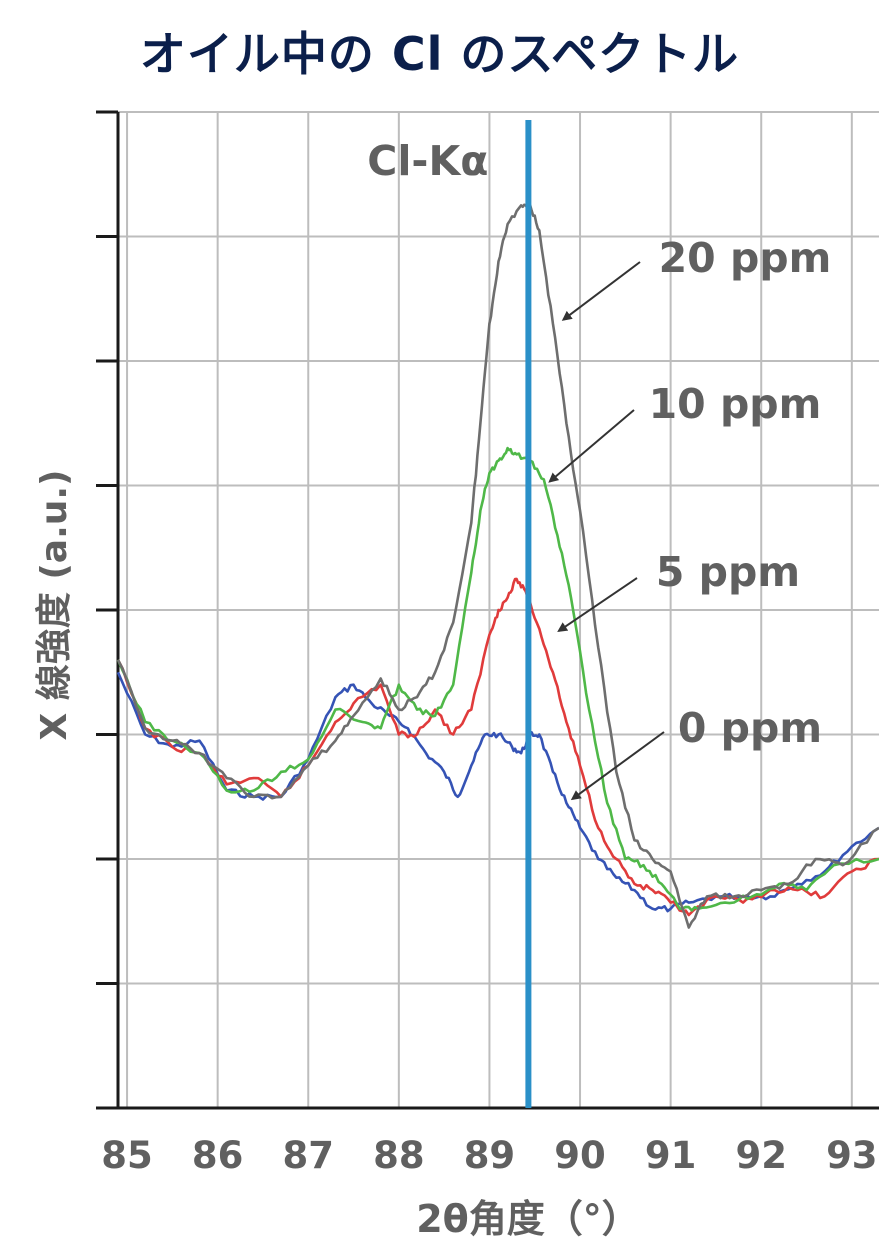 The width and height of the screenshot is (879, 1242). What do you see at coordinates (309, 1155) in the screenshot?
I see `x-tick-label: 87` at bounding box center [309, 1155].